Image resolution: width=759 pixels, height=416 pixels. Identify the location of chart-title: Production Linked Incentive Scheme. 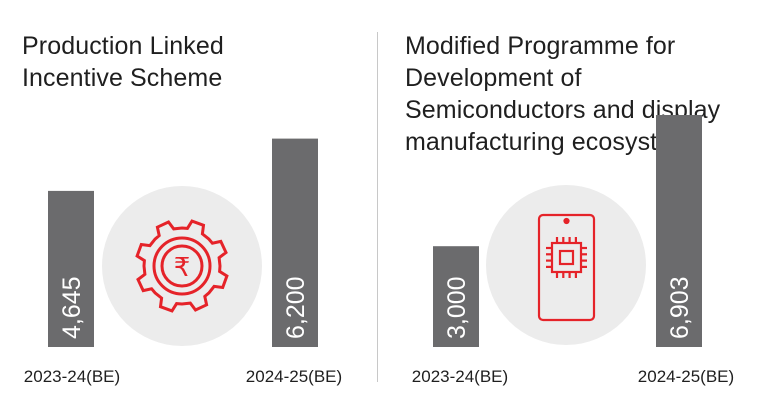
(123, 62).